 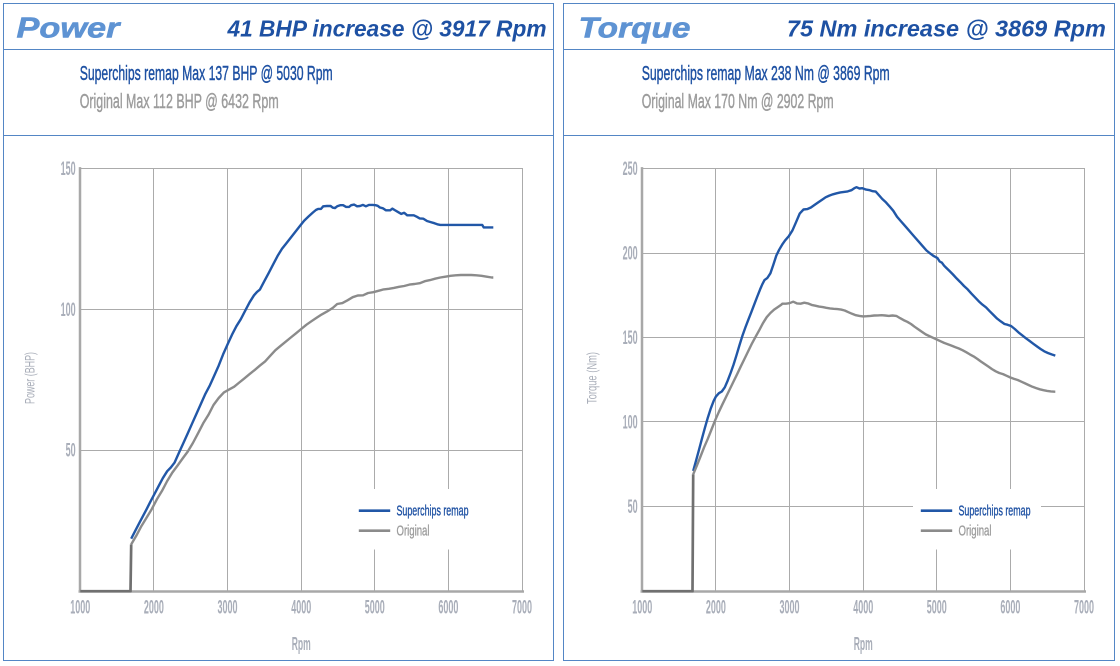 I want to click on svg-text: Torque, so click(x=635, y=29).